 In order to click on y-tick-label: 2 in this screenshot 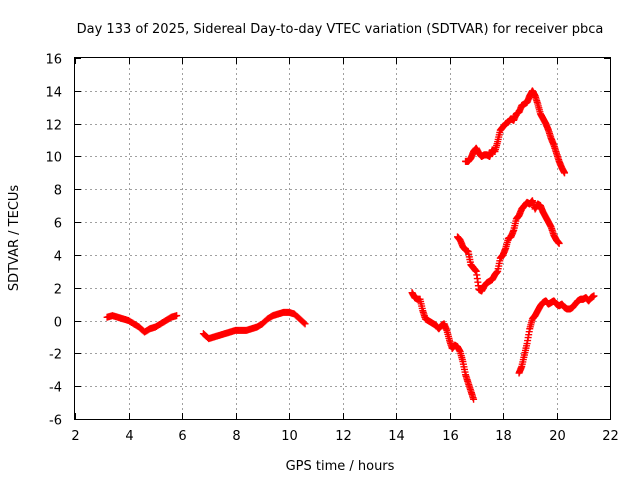, I will do `click(58, 290)`.